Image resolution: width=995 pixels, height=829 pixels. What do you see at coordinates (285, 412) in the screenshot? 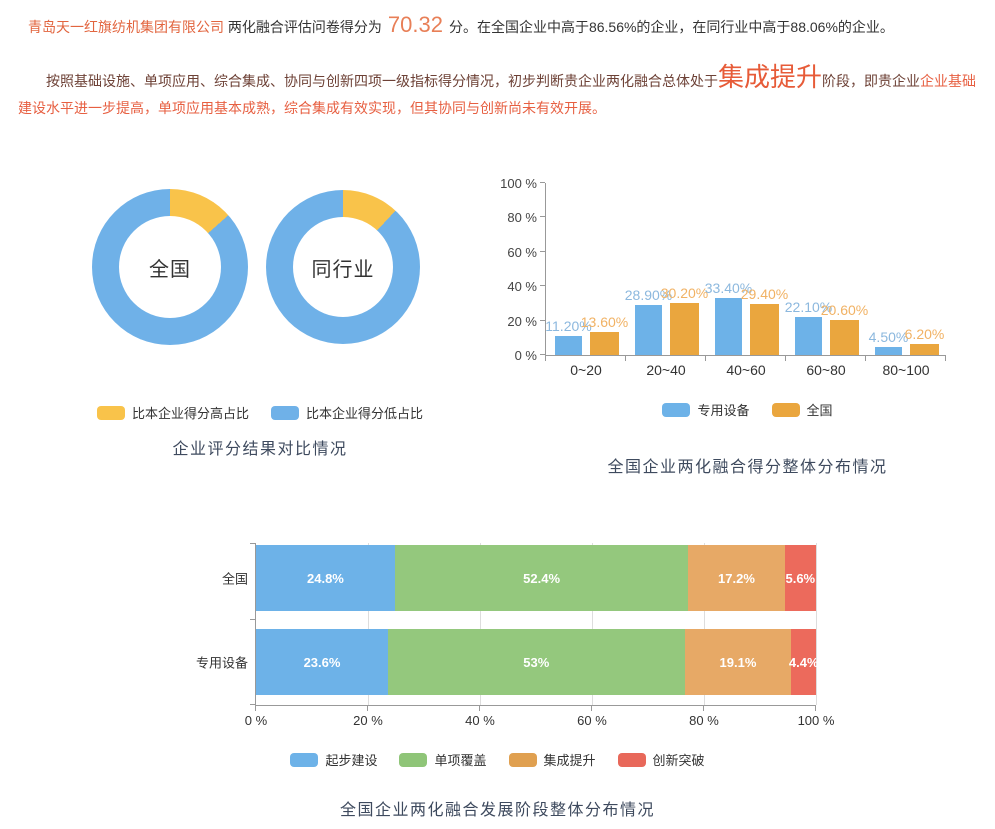
I see `legend-swatch-lower` at bounding box center [285, 412].